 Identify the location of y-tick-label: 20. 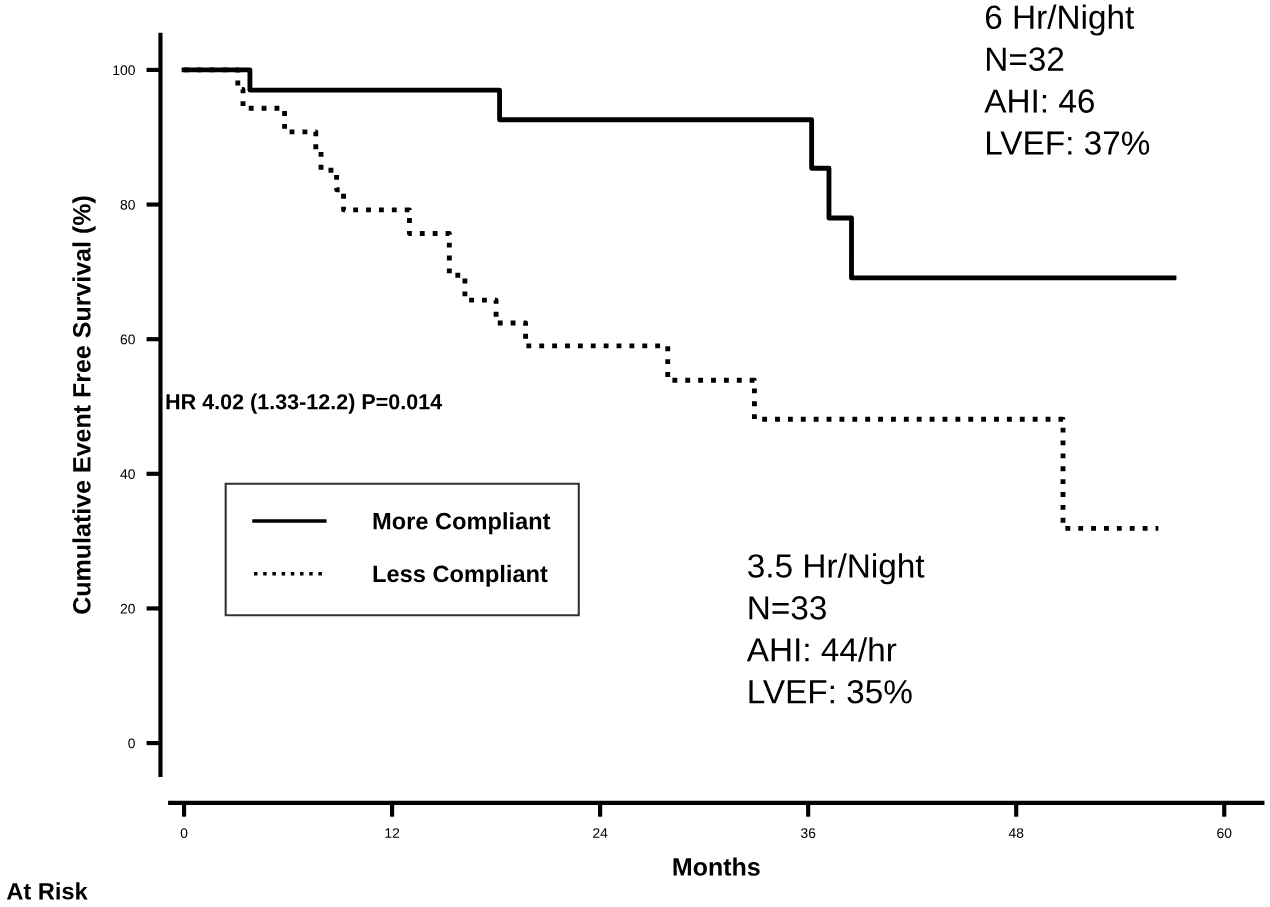
(127, 608).